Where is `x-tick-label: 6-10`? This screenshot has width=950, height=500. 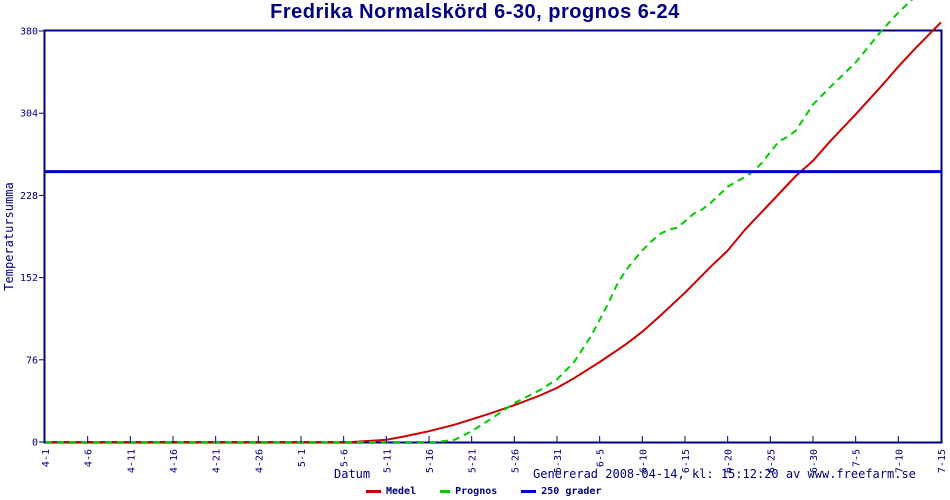 x-tick-label: 6-10 is located at coordinates (643, 461).